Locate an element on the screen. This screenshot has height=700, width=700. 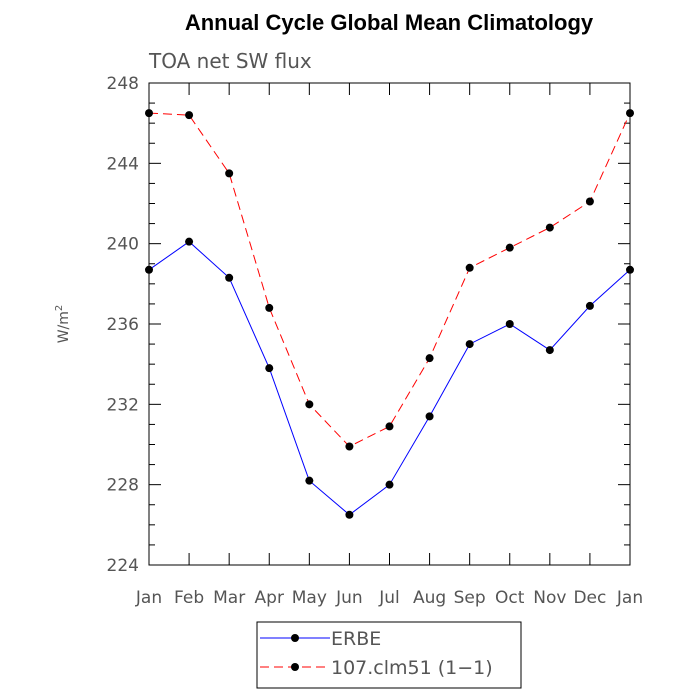
y-tick-label: 228 is located at coordinates (123, 486).